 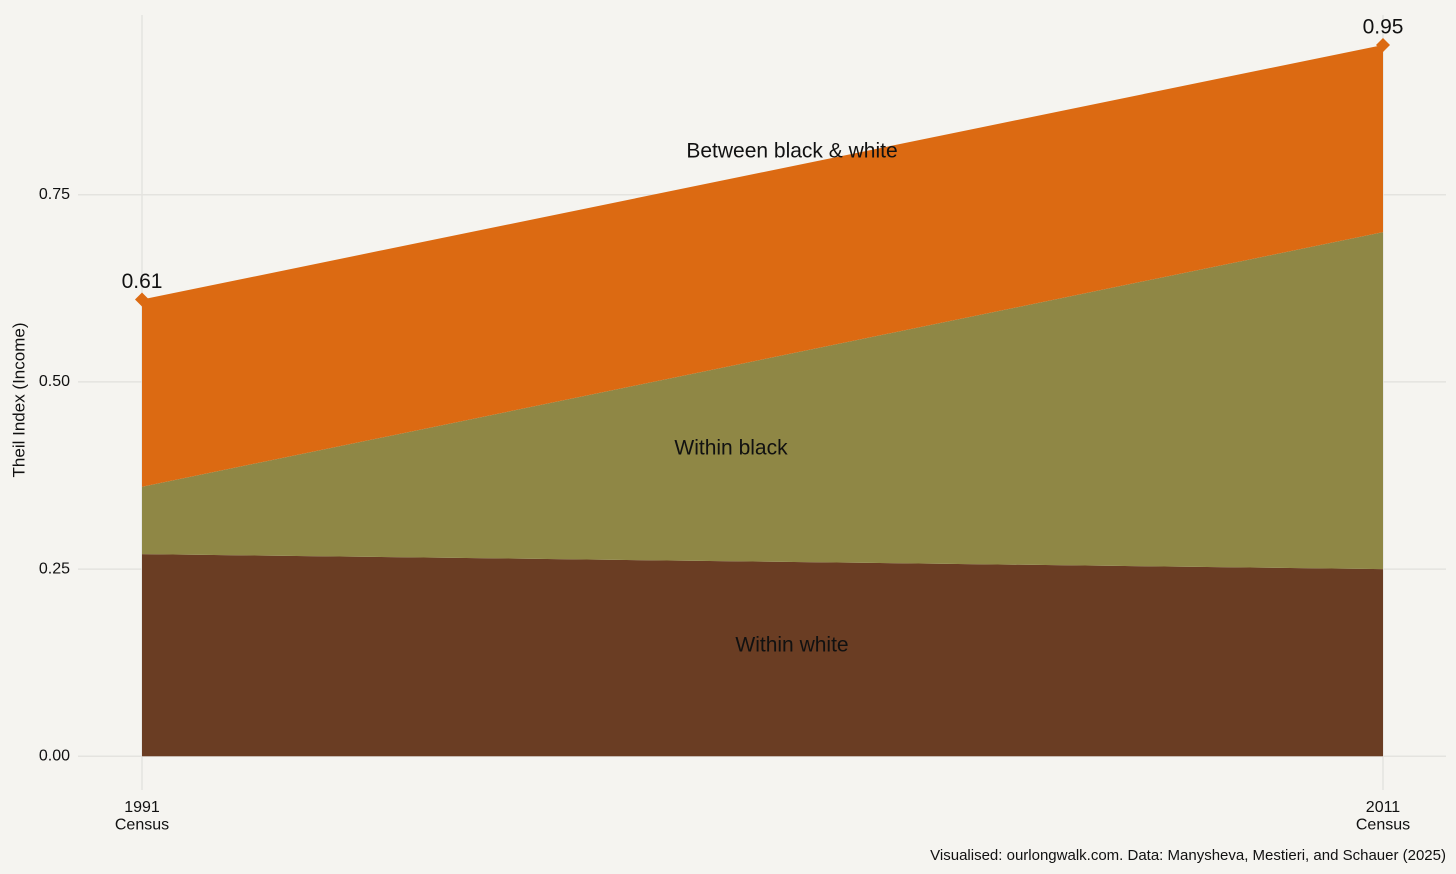 What do you see at coordinates (791, 645) in the screenshot?
I see `area-label: Within white` at bounding box center [791, 645].